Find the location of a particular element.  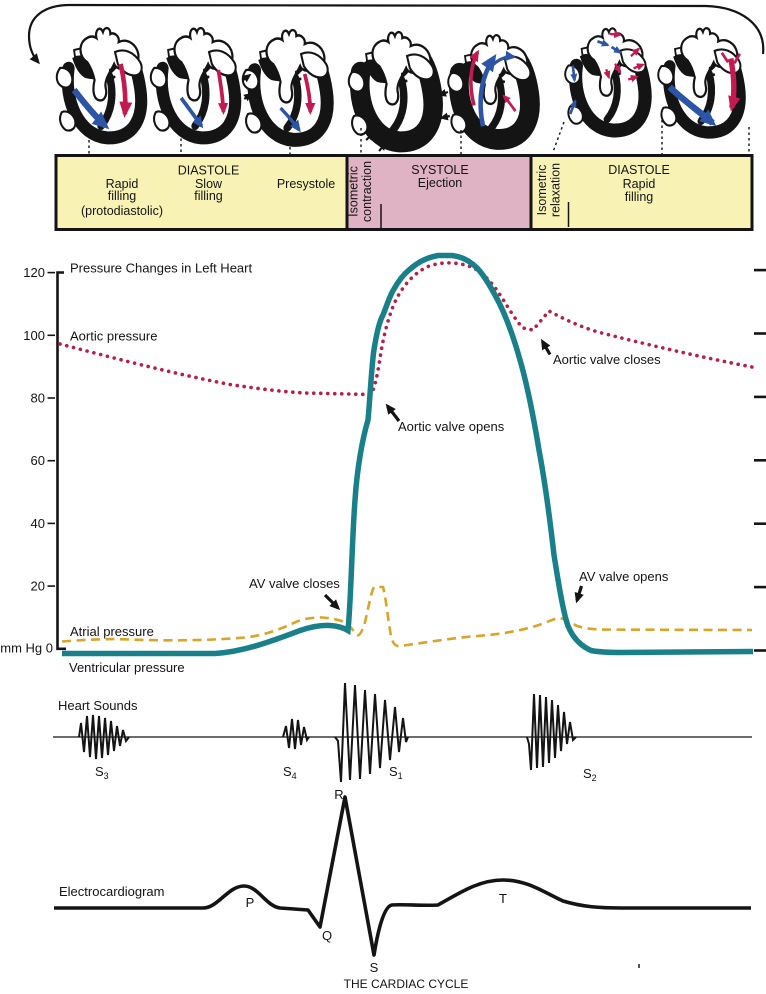

svg-text: T is located at coordinates (503, 898).